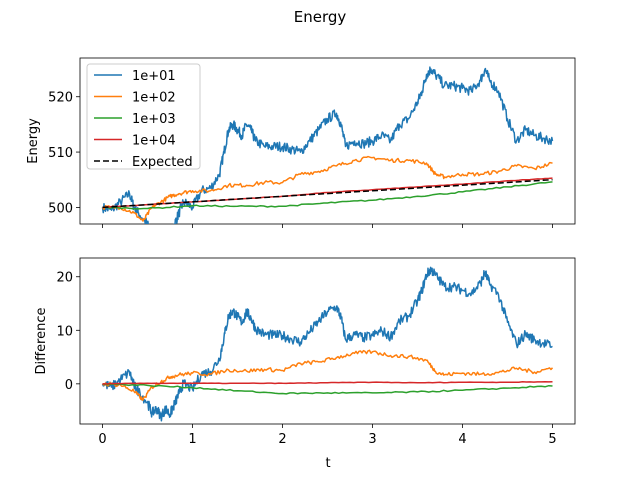 This screenshot has width=640, height=478. What do you see at coordinates (282, 439) in the screenshot?
I see `x-tick-label: 2` at bounding box center [282, 439].